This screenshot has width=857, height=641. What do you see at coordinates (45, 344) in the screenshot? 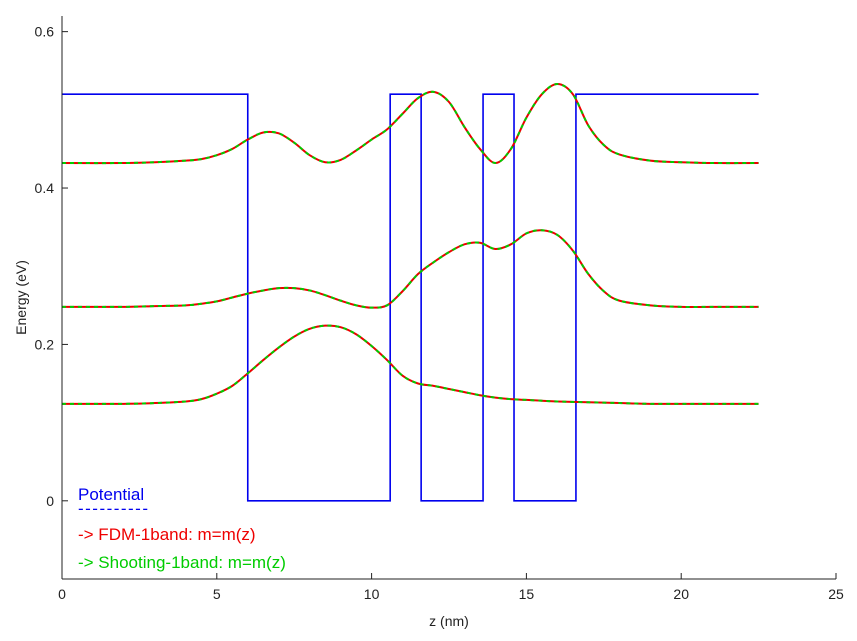
I see `y-tick-label: 0.2` at bounding box center [45, 344].